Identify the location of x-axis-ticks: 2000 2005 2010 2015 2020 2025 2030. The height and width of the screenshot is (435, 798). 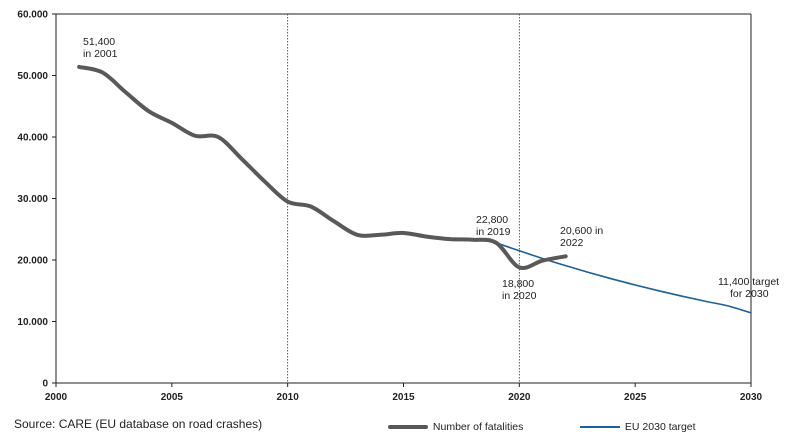
(404, 393).